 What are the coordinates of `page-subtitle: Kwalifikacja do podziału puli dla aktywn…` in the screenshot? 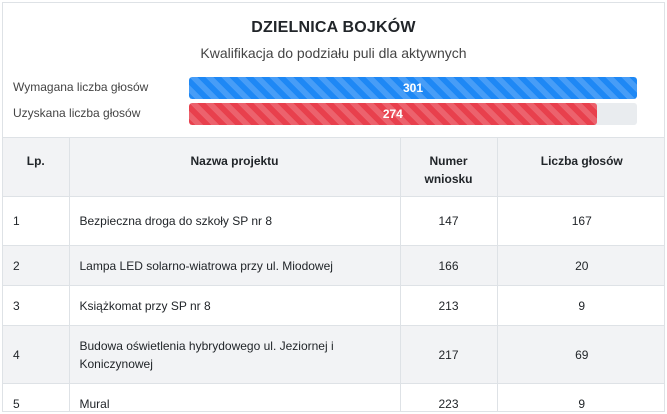 It's located at (333, 53).